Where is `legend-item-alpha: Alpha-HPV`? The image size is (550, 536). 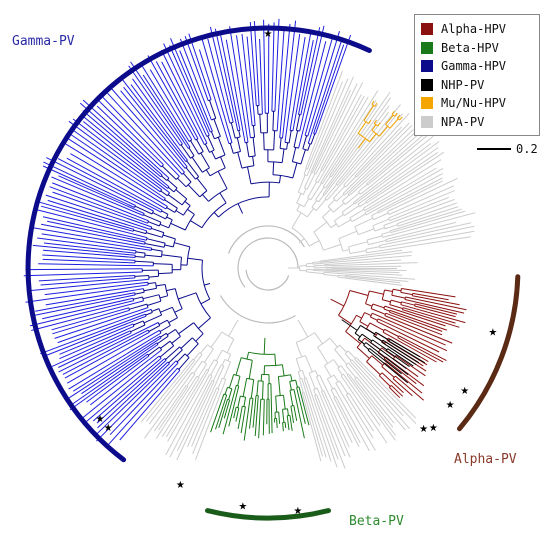
legend-item-alpha: Alpha-HPV is located at coordinates (477, 29).